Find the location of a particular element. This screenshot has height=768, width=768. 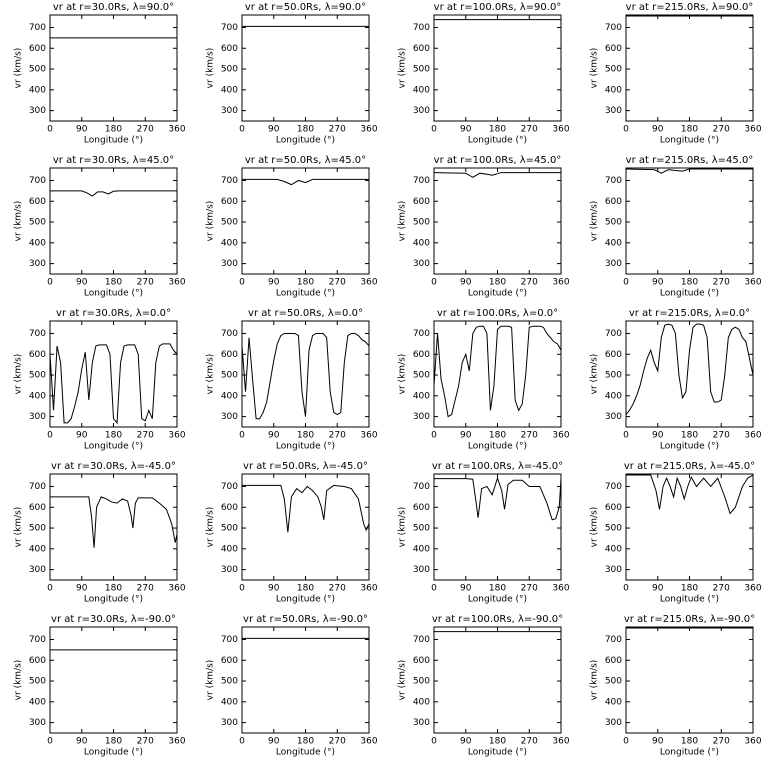

data-line is located at coordinates (113, 384).